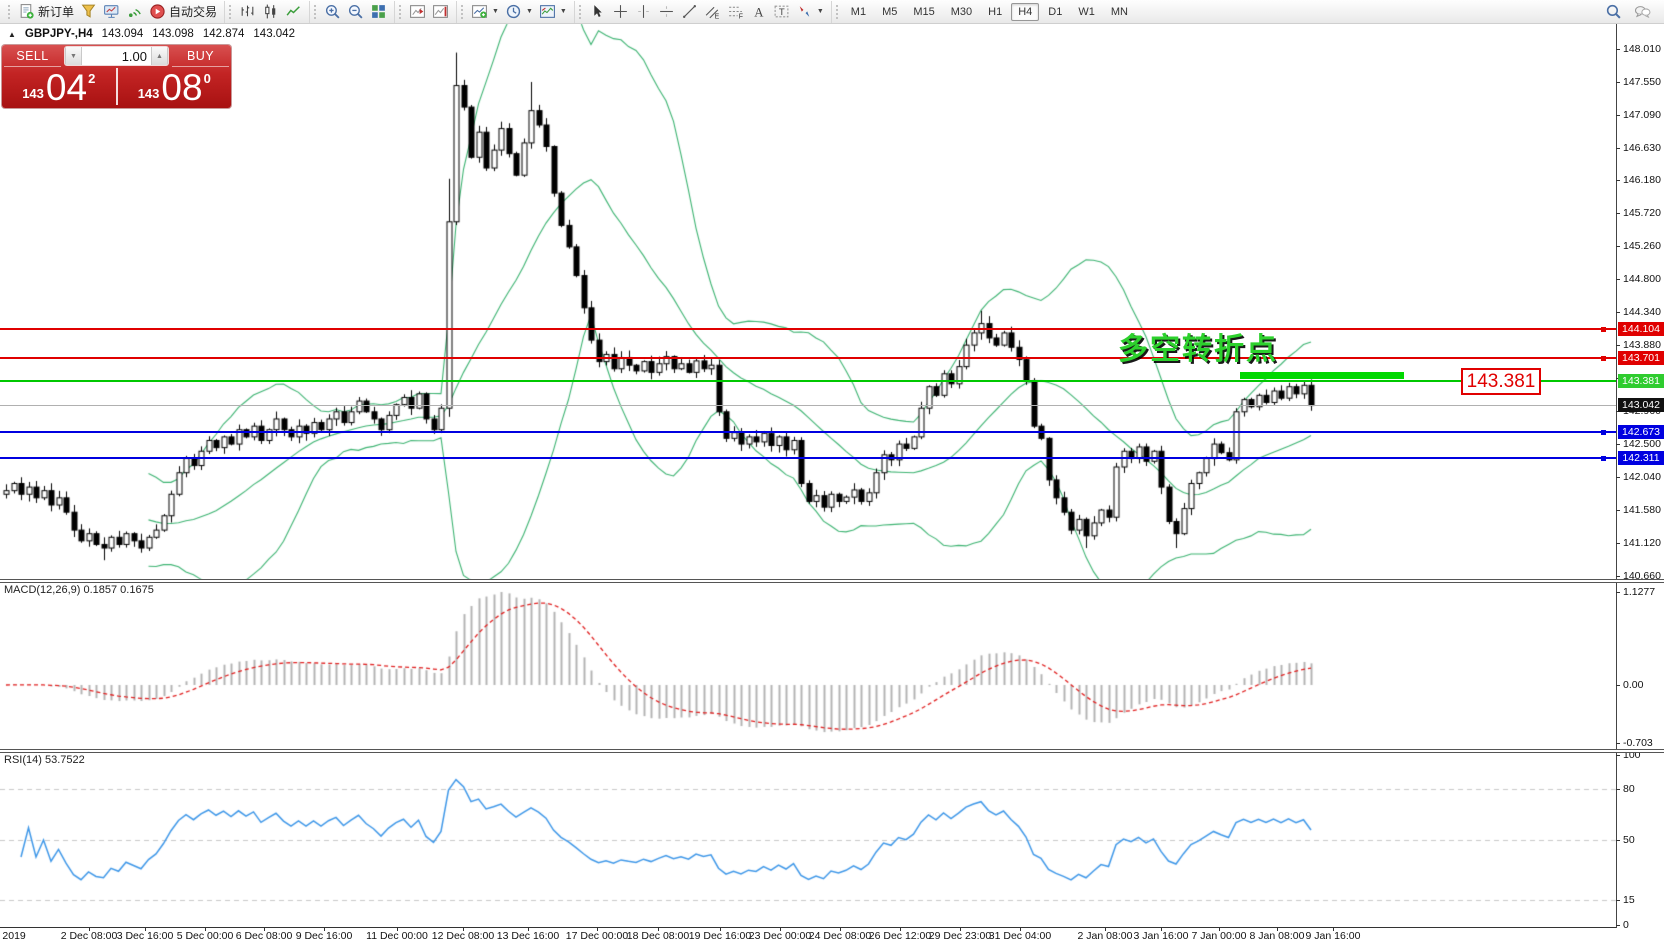 The height and width of the screenshot is (945, 1664). I want to click on timeframe-m1: M1, so click(858, 11).